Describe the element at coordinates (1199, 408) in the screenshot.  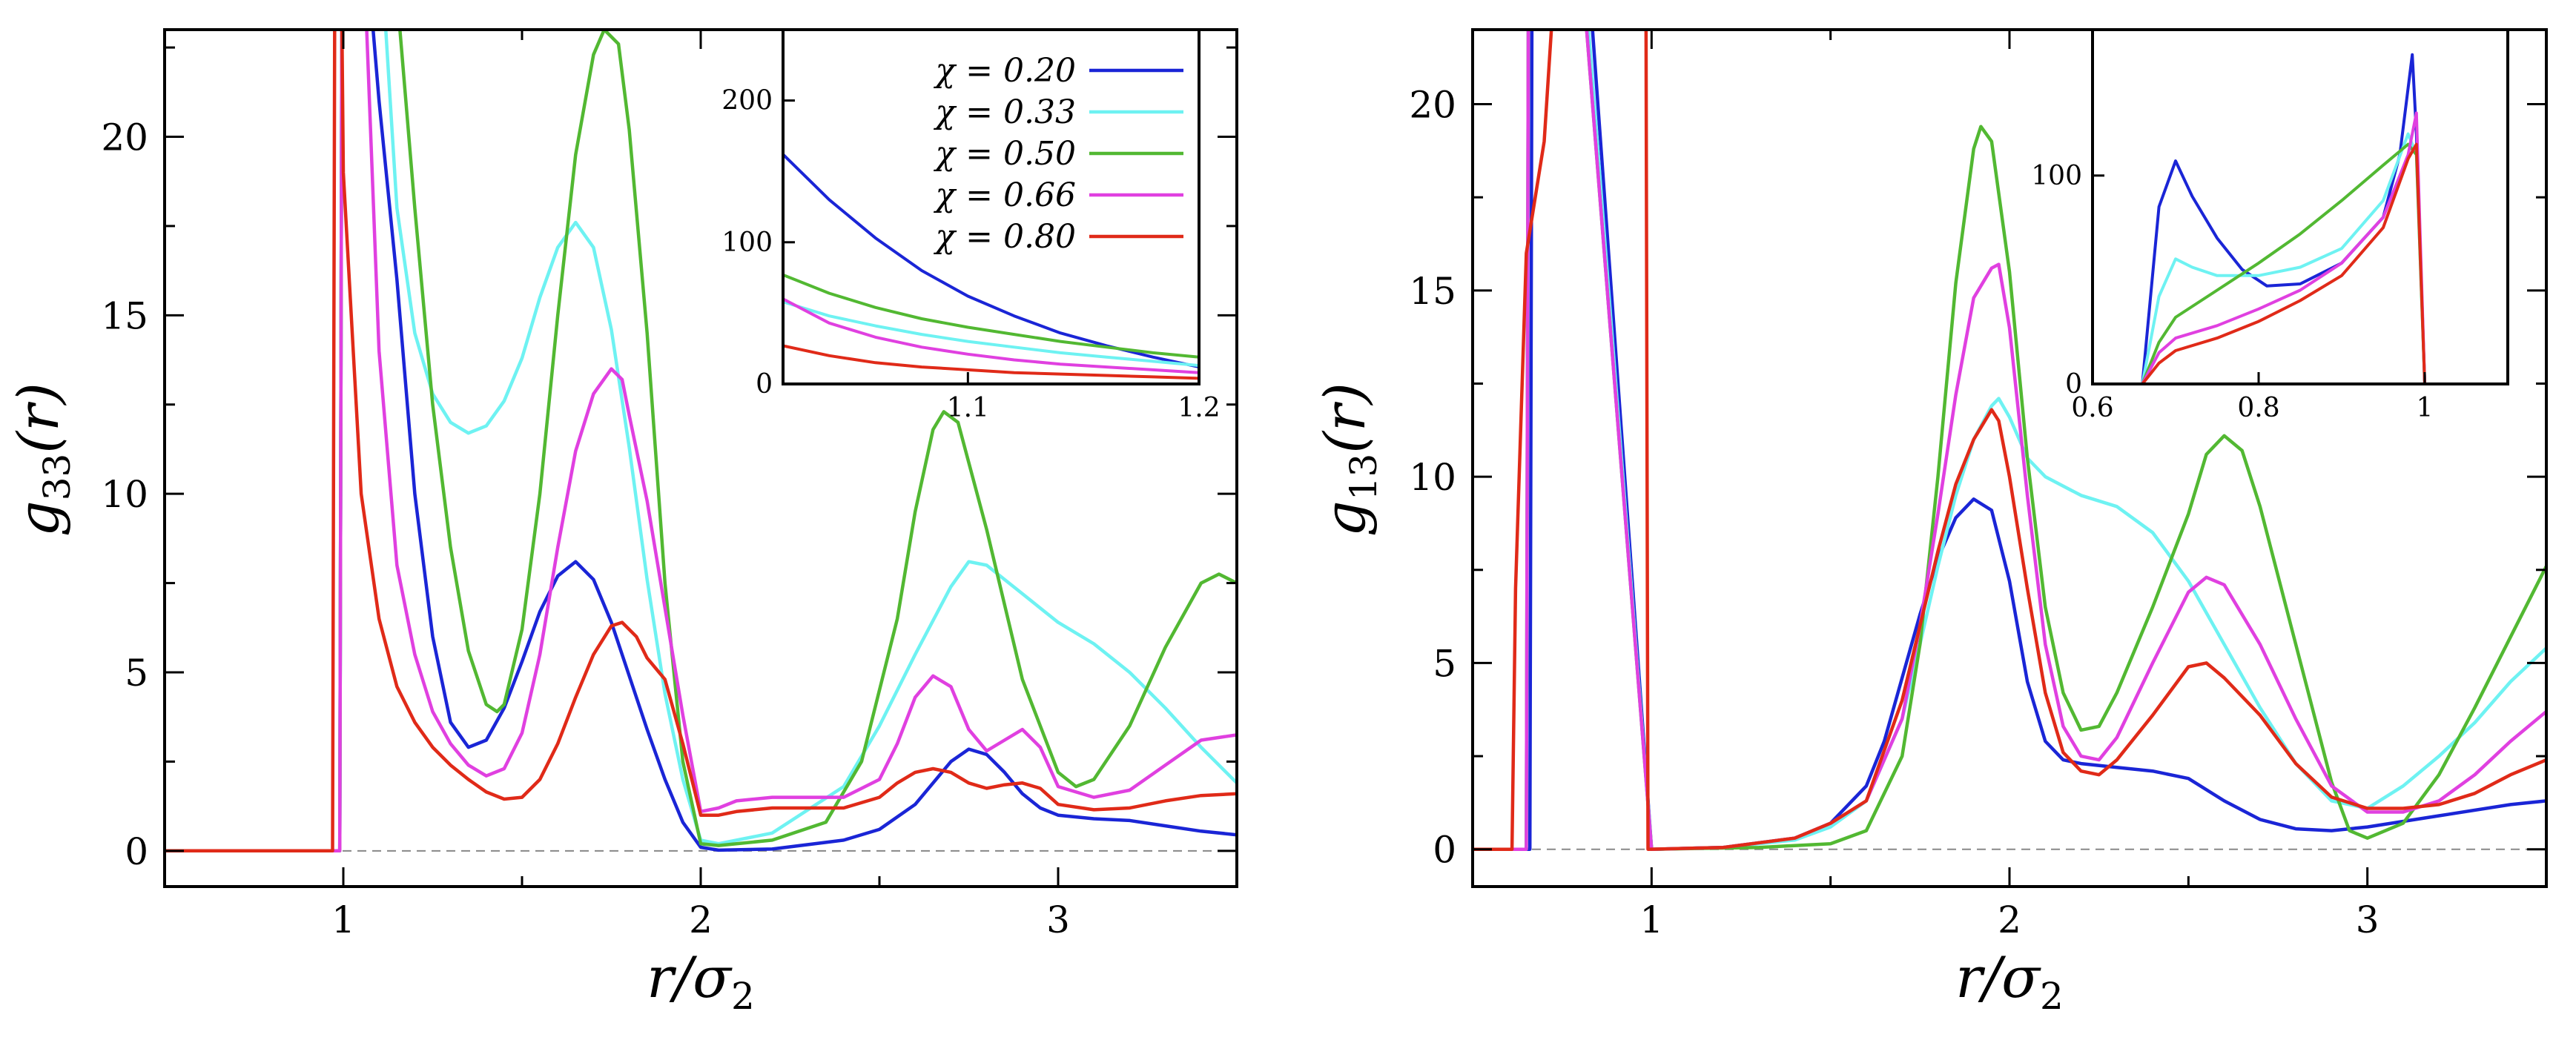
I see `inset-x-tick-label: 1.2` at that location.